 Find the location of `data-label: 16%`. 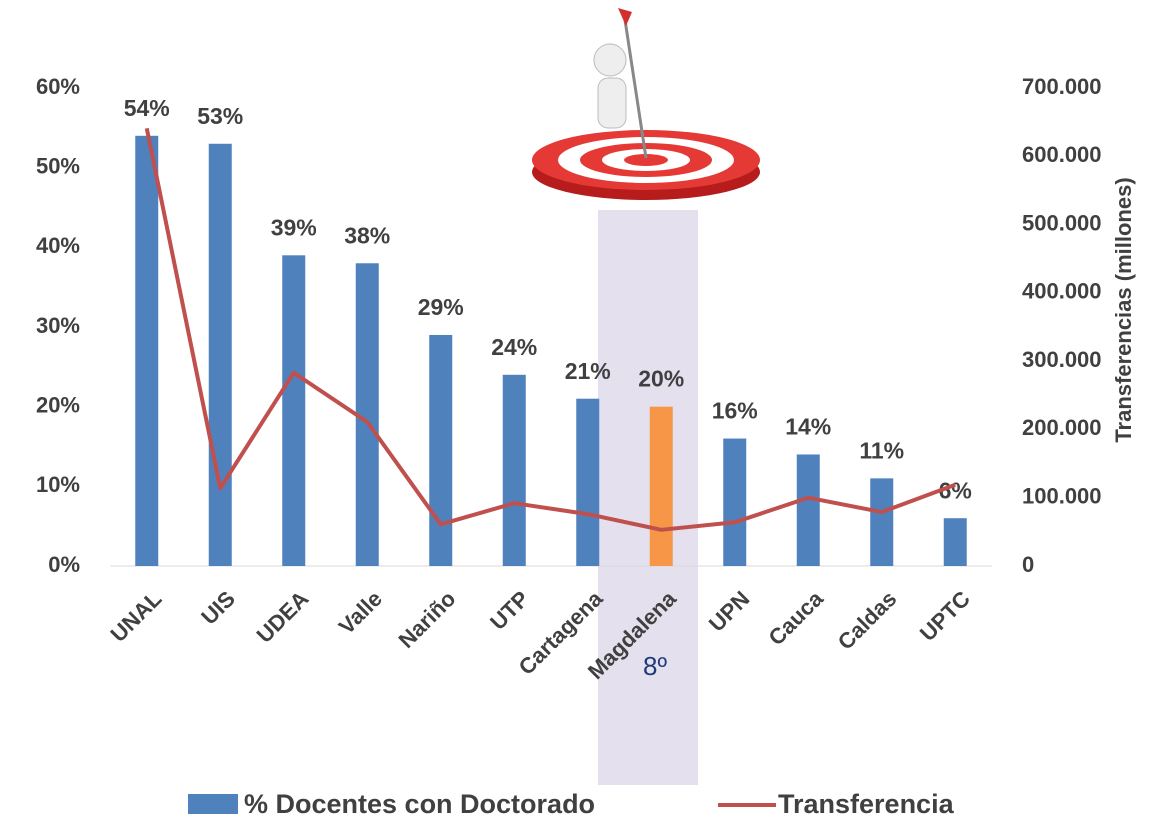

data-label: 16% is located at coordinates (735, 411).